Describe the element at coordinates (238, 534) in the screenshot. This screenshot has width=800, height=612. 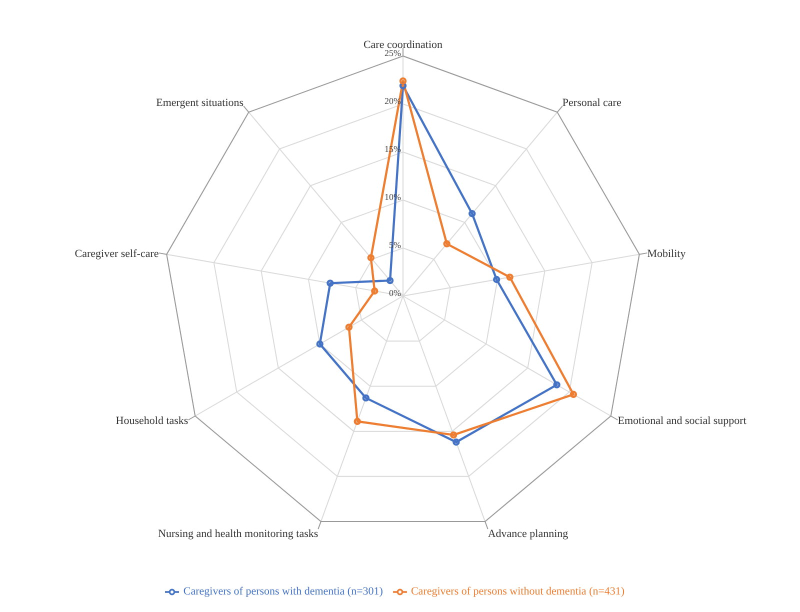
I see `spoke-label: Nursing and health monitoring tasks` at that location.